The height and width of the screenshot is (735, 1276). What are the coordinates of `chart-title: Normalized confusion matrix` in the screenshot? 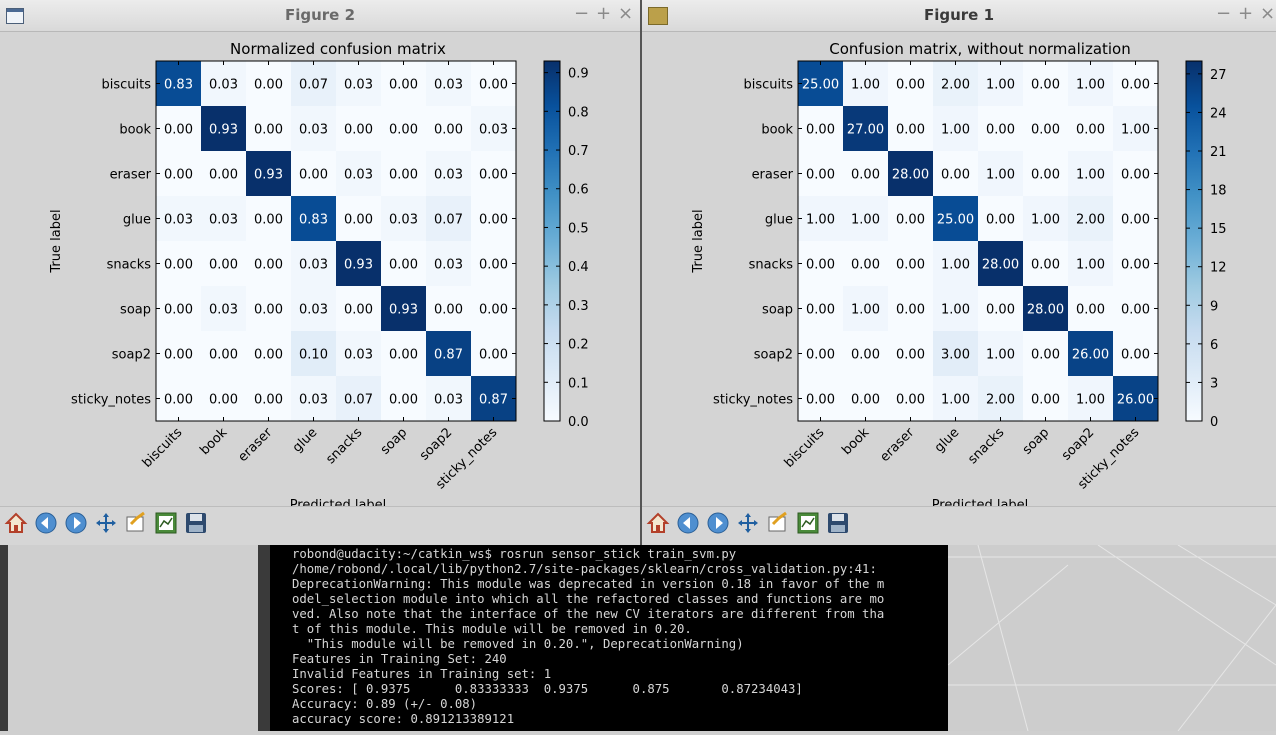 It's located at (338, 49).